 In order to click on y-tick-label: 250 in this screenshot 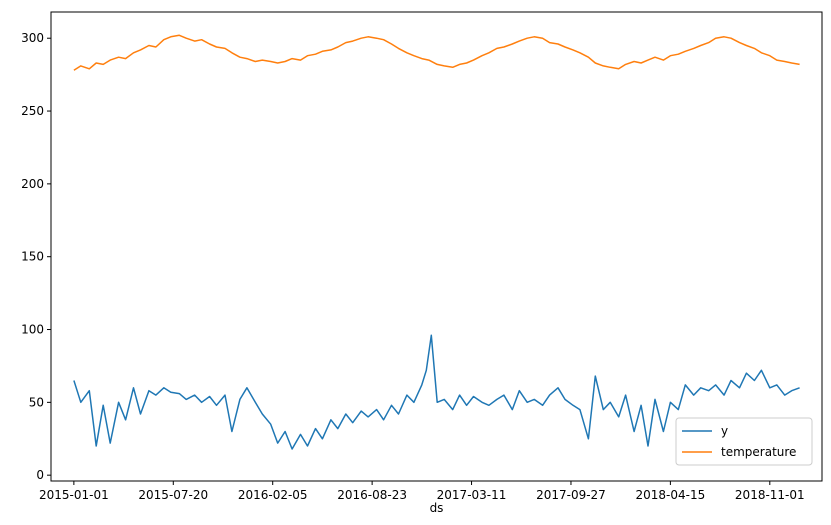, I will do `click(32, 111)`.